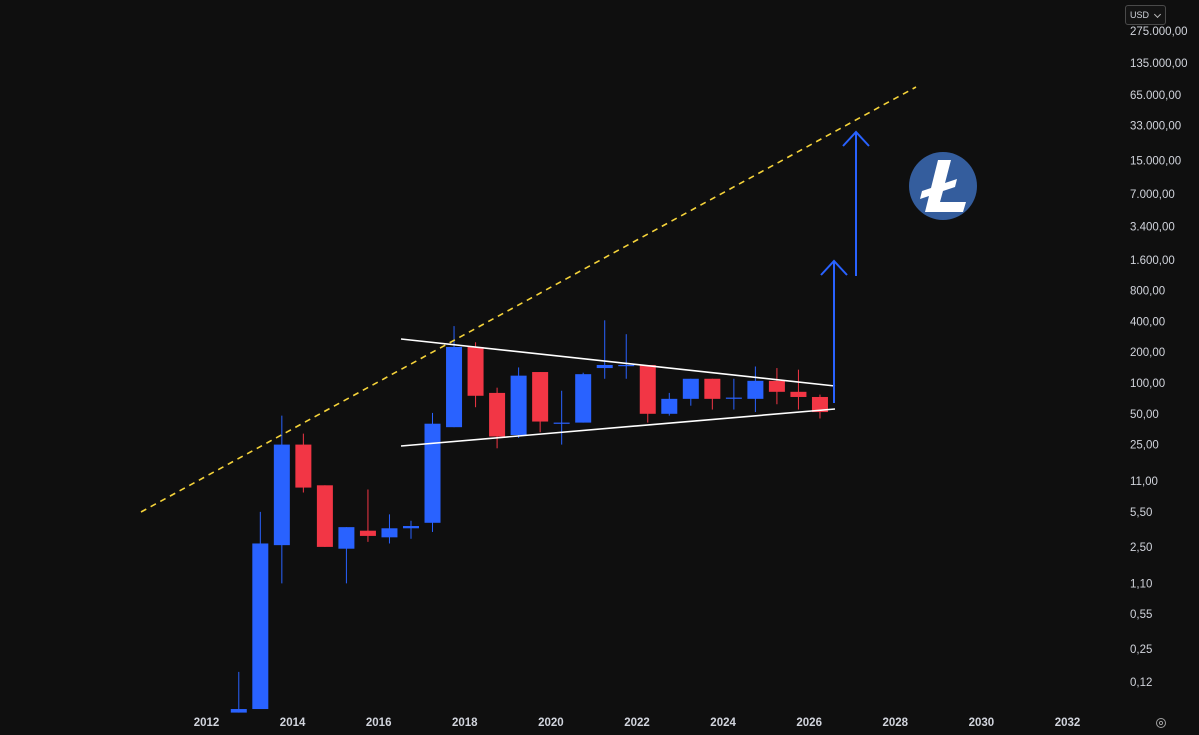 The width and height of the screenshot is (1199, 735). I want to click on price-tick-label: 15.000,00, so click(1155, 161).